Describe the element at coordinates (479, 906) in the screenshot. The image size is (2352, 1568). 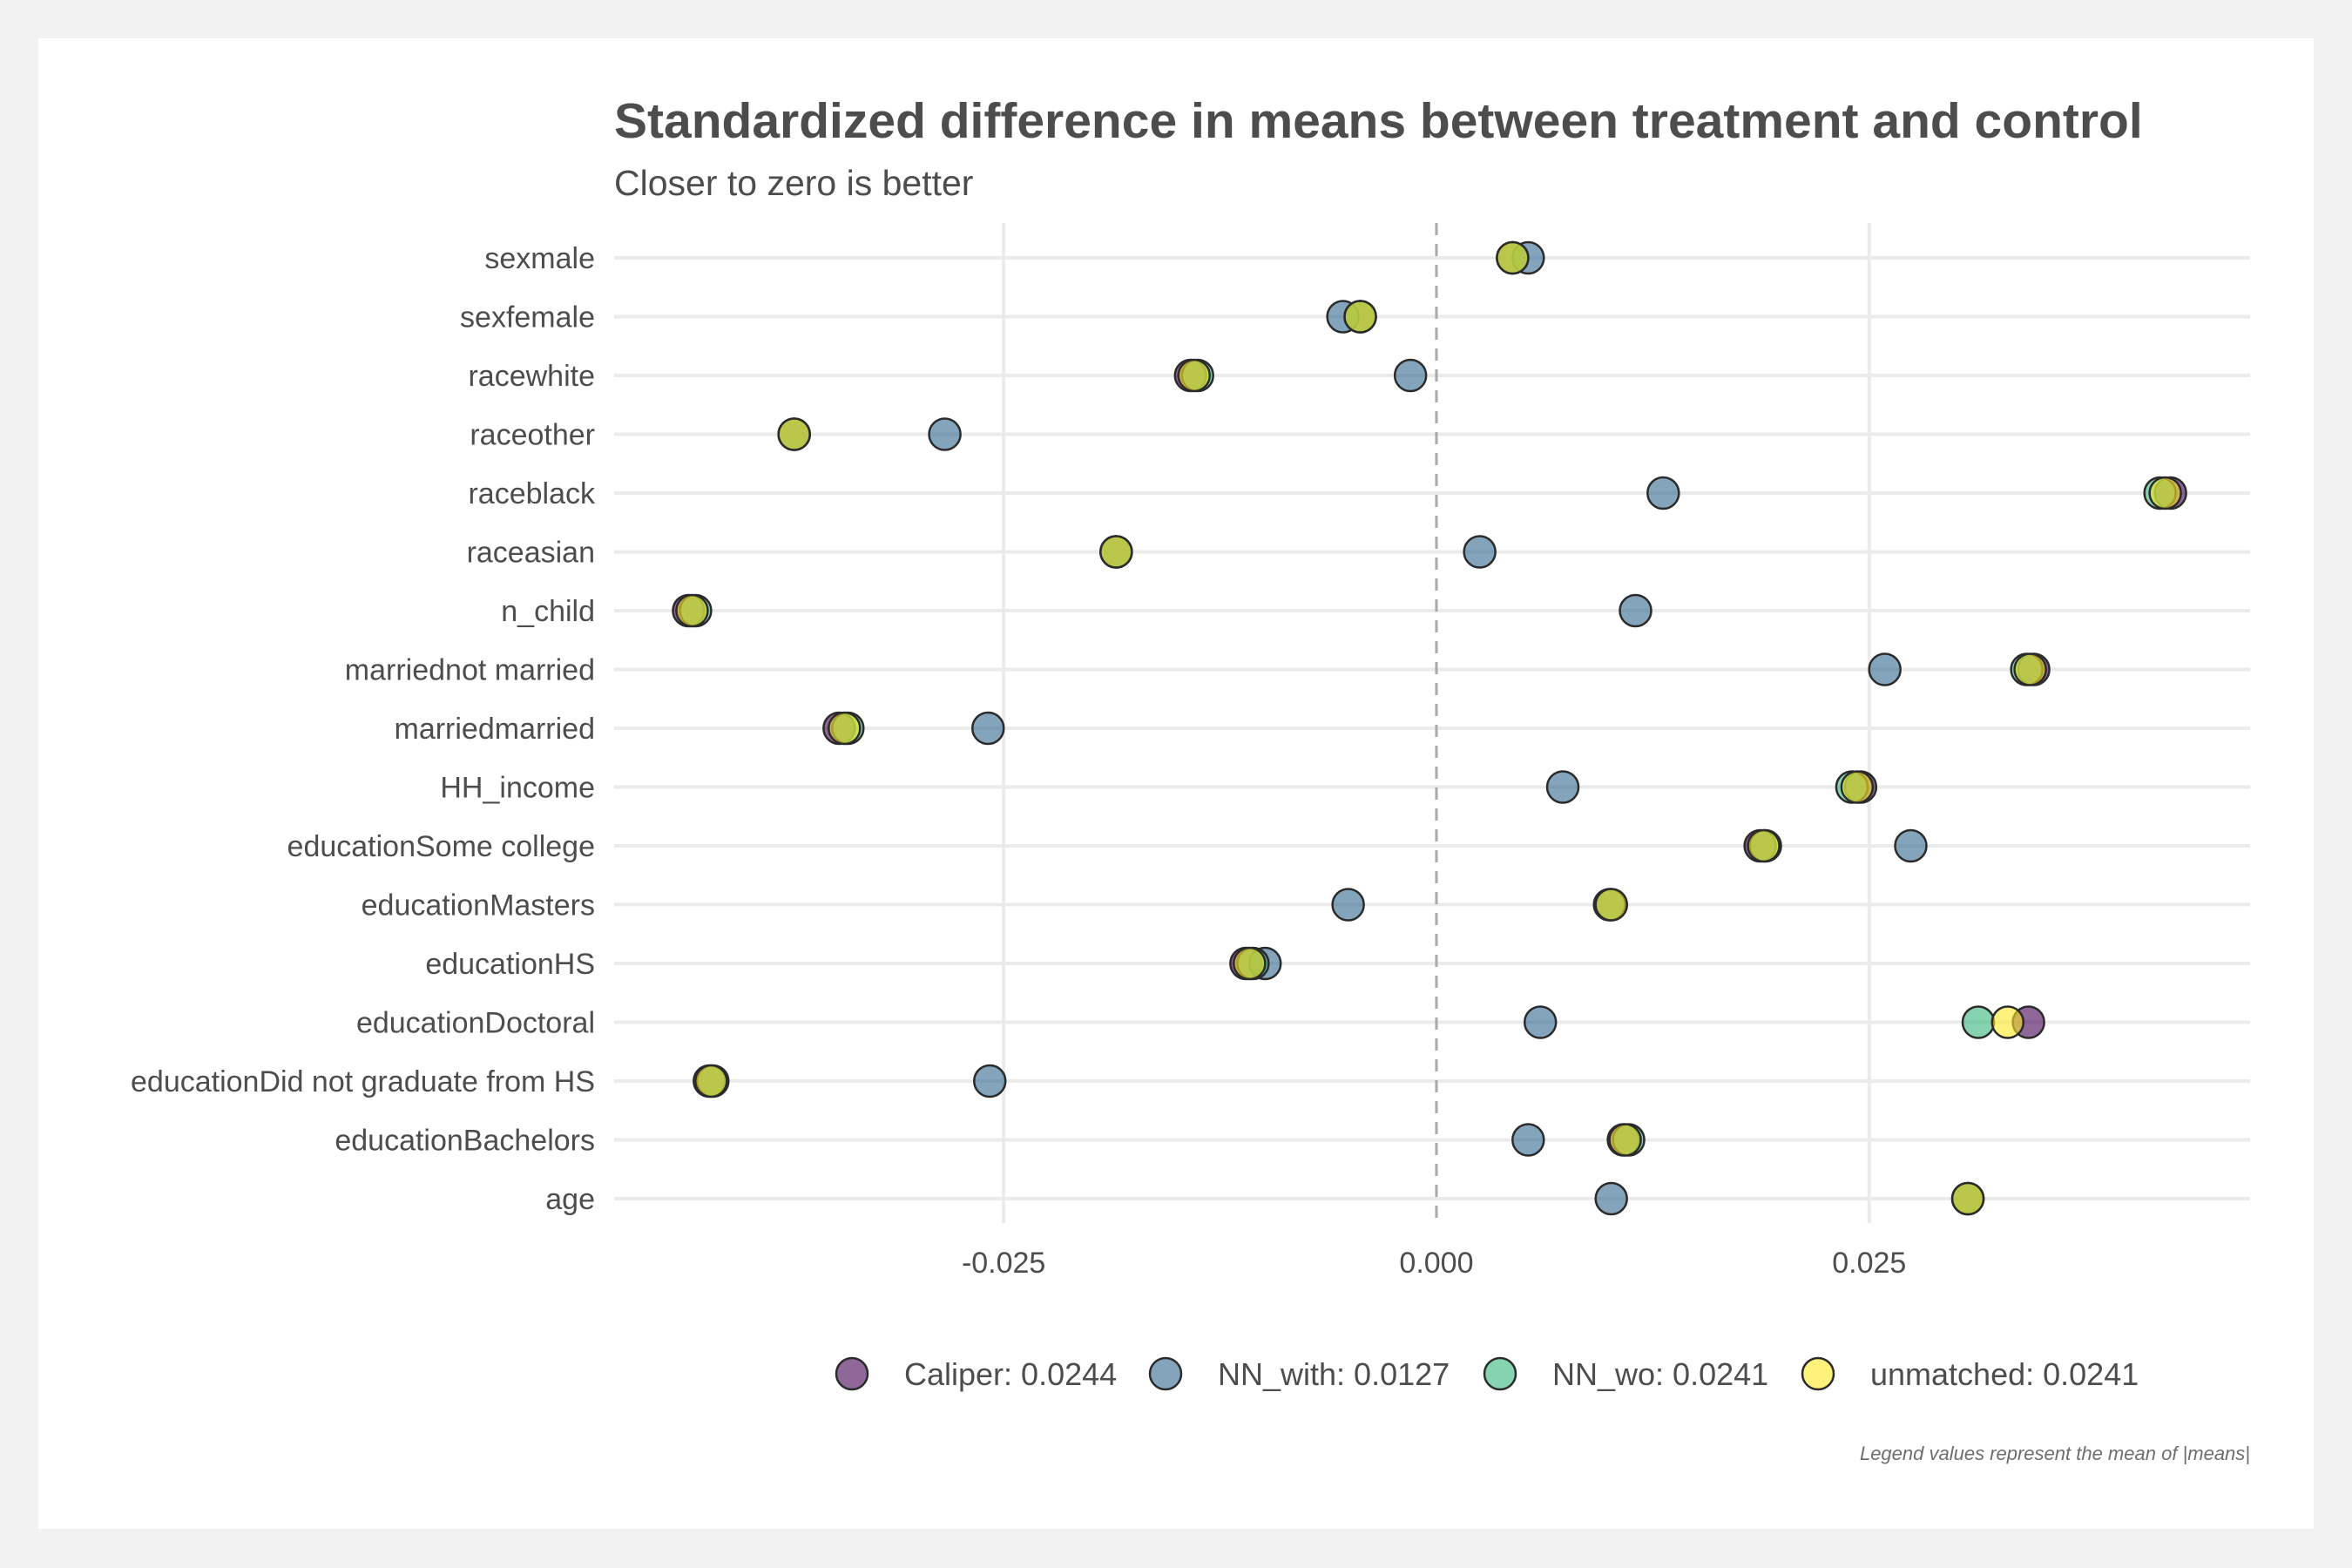
I see `y-tick-label: educationMasters` at that location.